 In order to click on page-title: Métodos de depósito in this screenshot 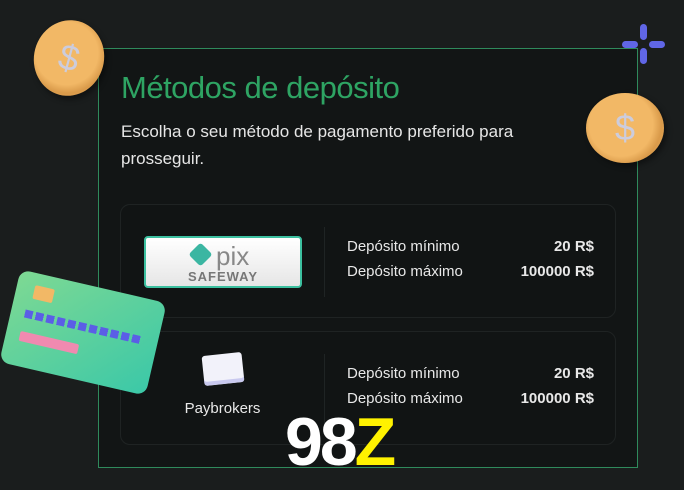, I will do `click(260, 87)`.